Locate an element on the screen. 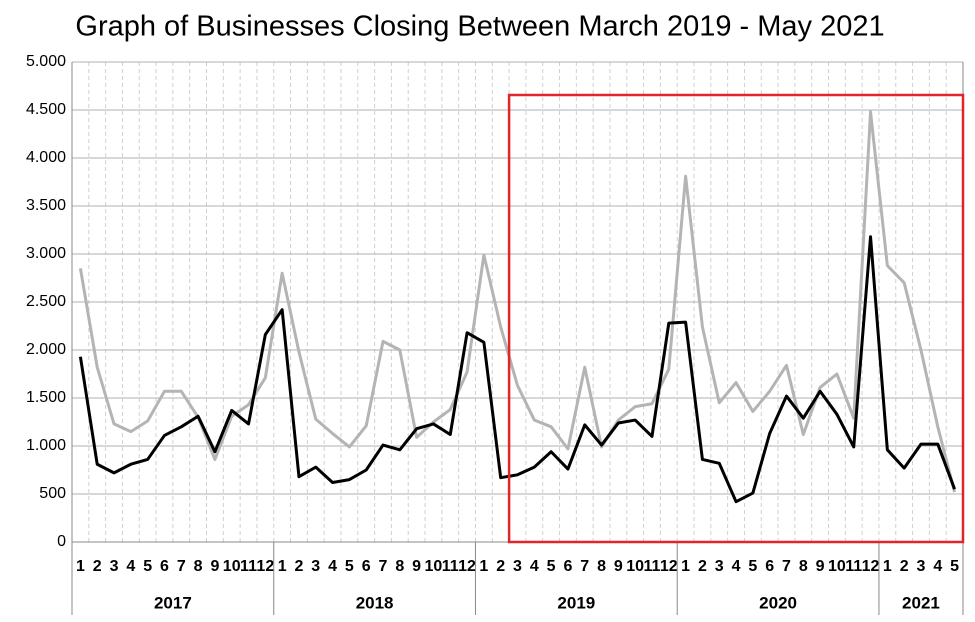 The image size is (975, 622). y-tick-label: 3.000 is located at coordinates (46, 253).